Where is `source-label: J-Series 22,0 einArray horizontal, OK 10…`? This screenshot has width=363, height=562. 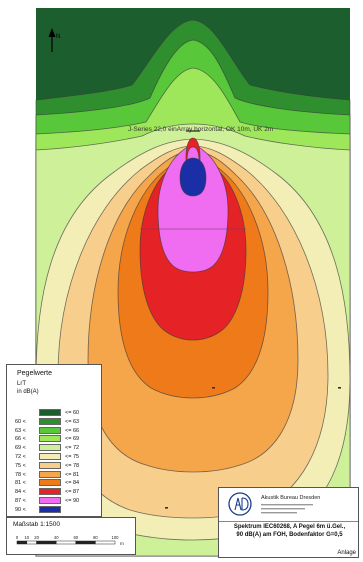
source-label: J-Series 22,0 einArray horizontal, OK 10… is located at coordinates (200, 129).